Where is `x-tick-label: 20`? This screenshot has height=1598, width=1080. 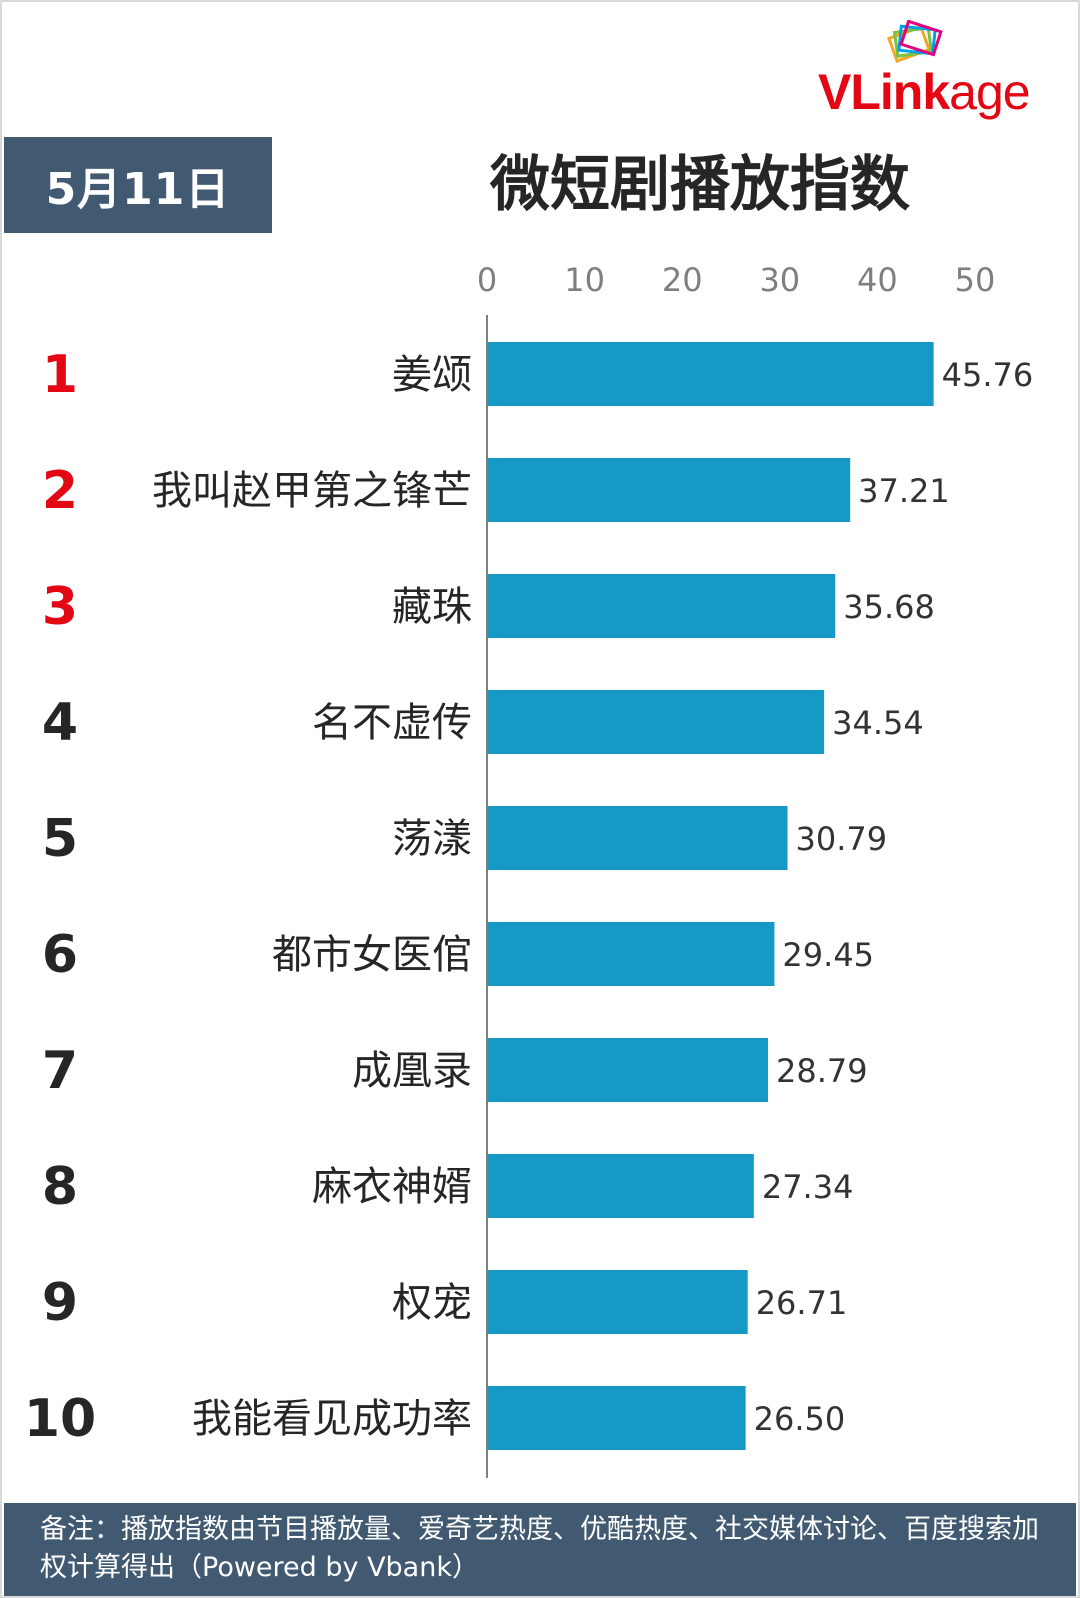
x-tick-label: 20 is located at coordinates (682, 280).